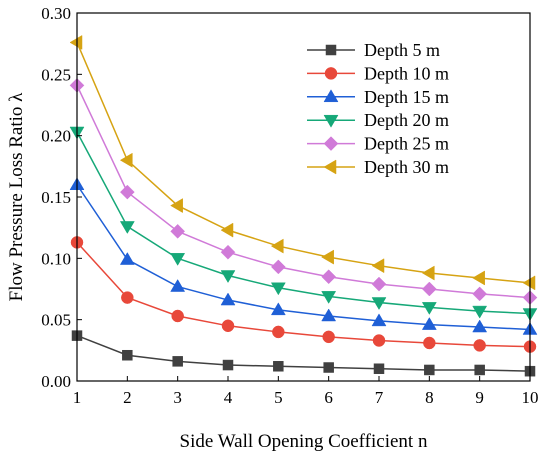 This screenshot has width=550, height=455. What do you see at coordinates (228, 397) in the screenshot?
I see `x-tick-label: 4` at bounding box center [228, 397].